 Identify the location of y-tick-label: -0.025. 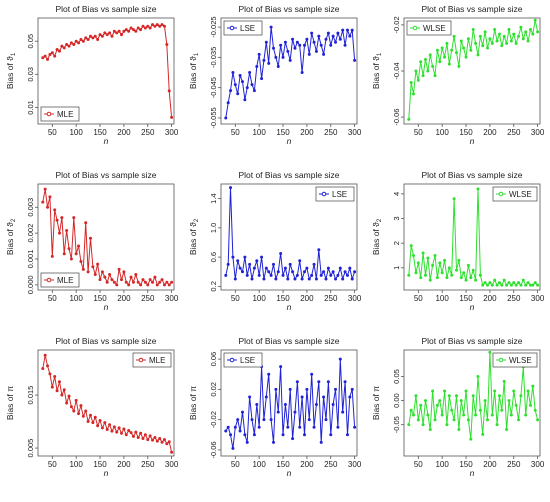
(213, 26).